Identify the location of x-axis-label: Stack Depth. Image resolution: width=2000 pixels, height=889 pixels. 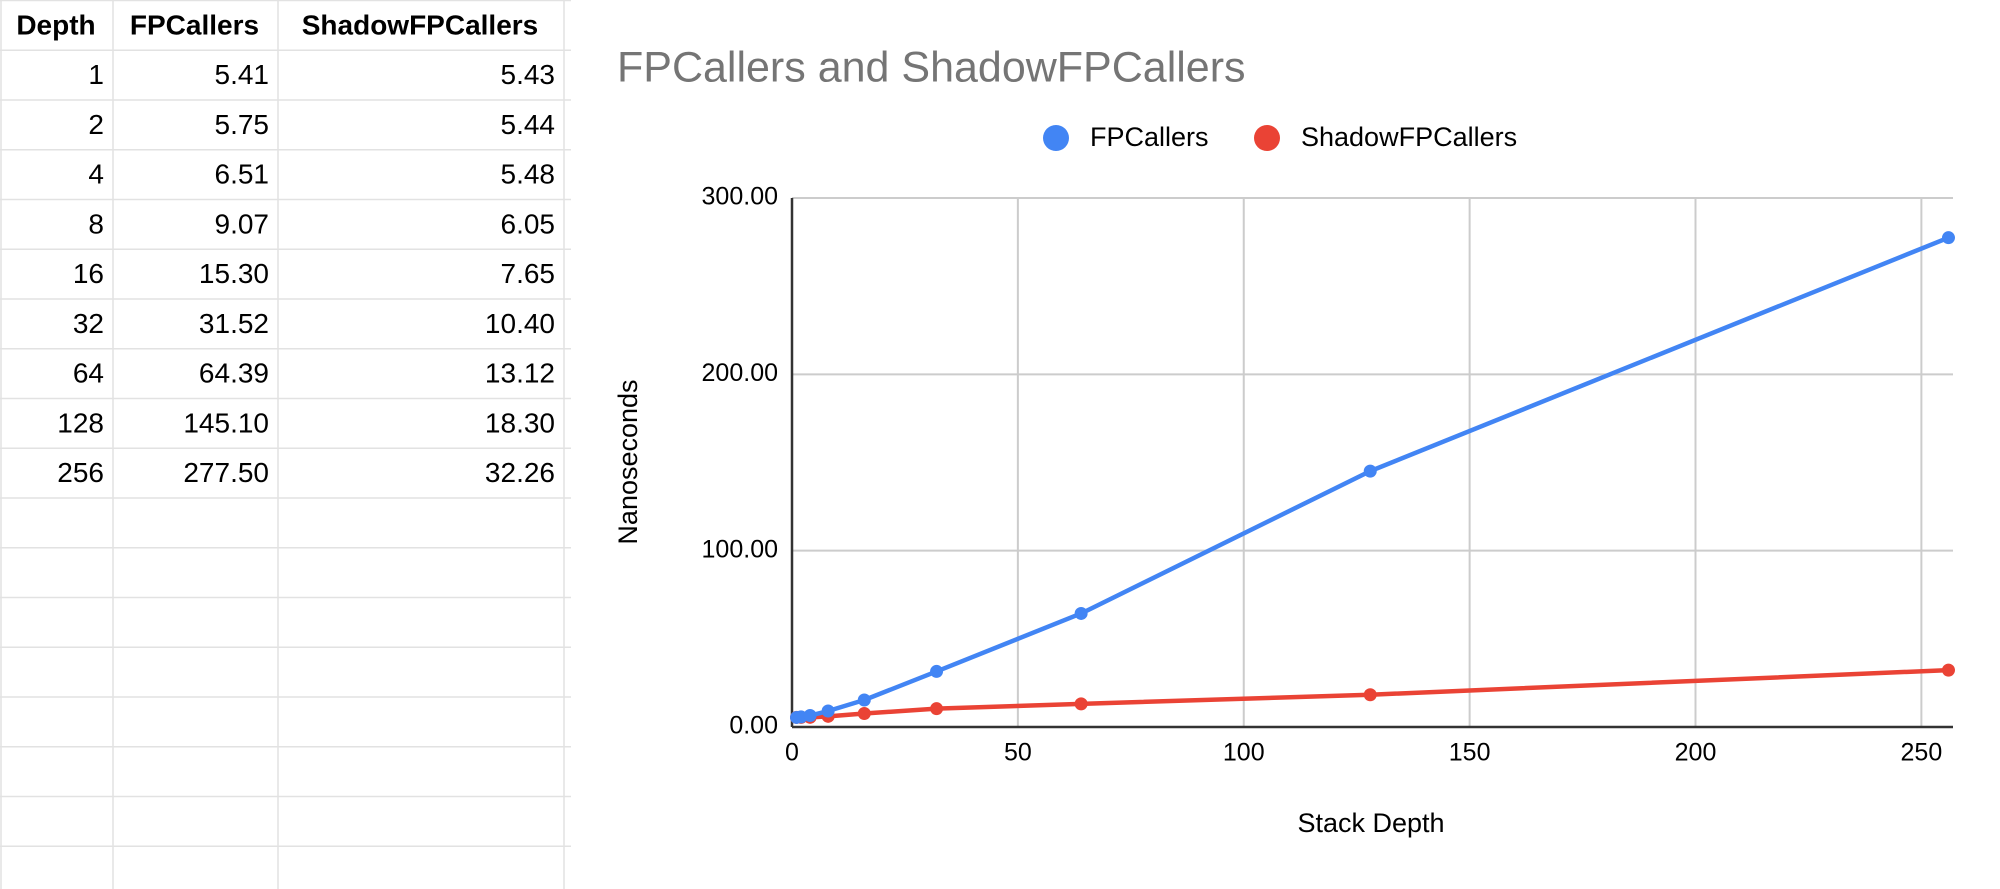
(1370, 823).